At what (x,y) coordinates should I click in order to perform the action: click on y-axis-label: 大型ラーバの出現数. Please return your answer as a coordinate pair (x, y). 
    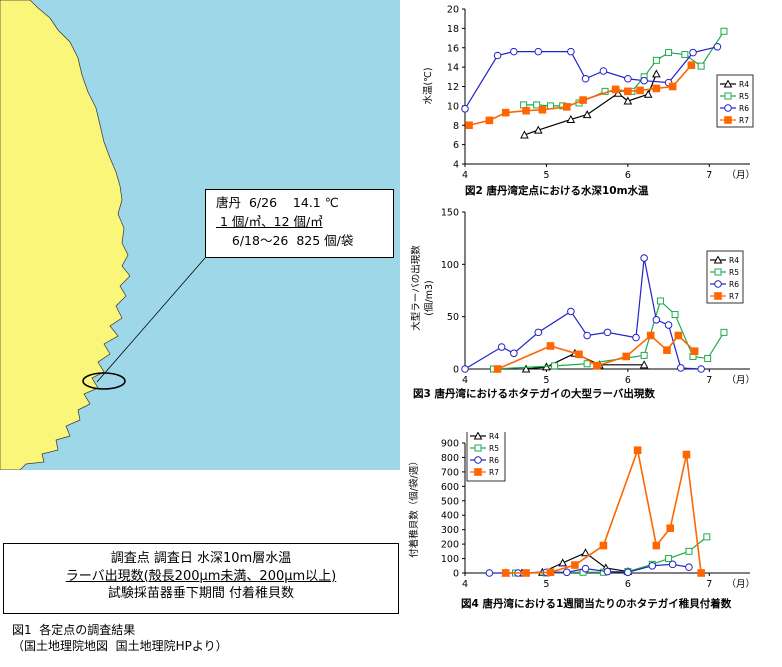
    Looking at the image, I should click on (416, 288).